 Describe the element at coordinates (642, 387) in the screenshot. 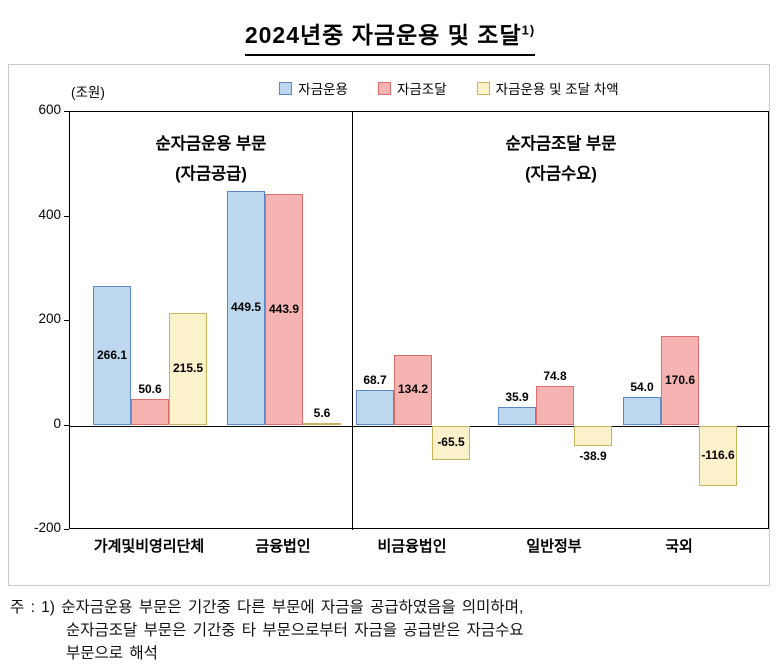

I see `bar-value-label: 54.0` at that location.